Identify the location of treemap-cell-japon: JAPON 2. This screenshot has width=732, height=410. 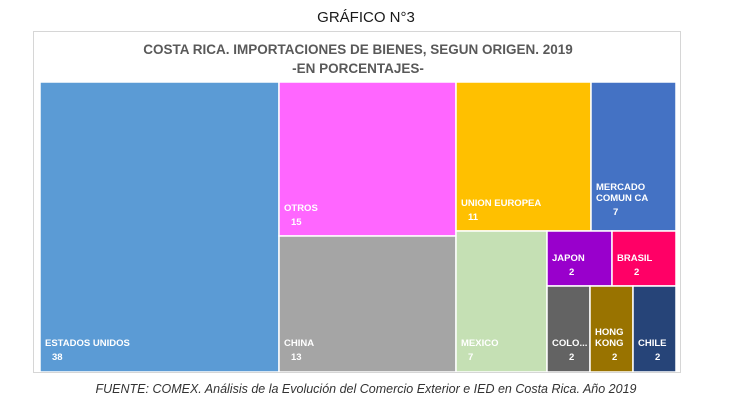
(579, 258).